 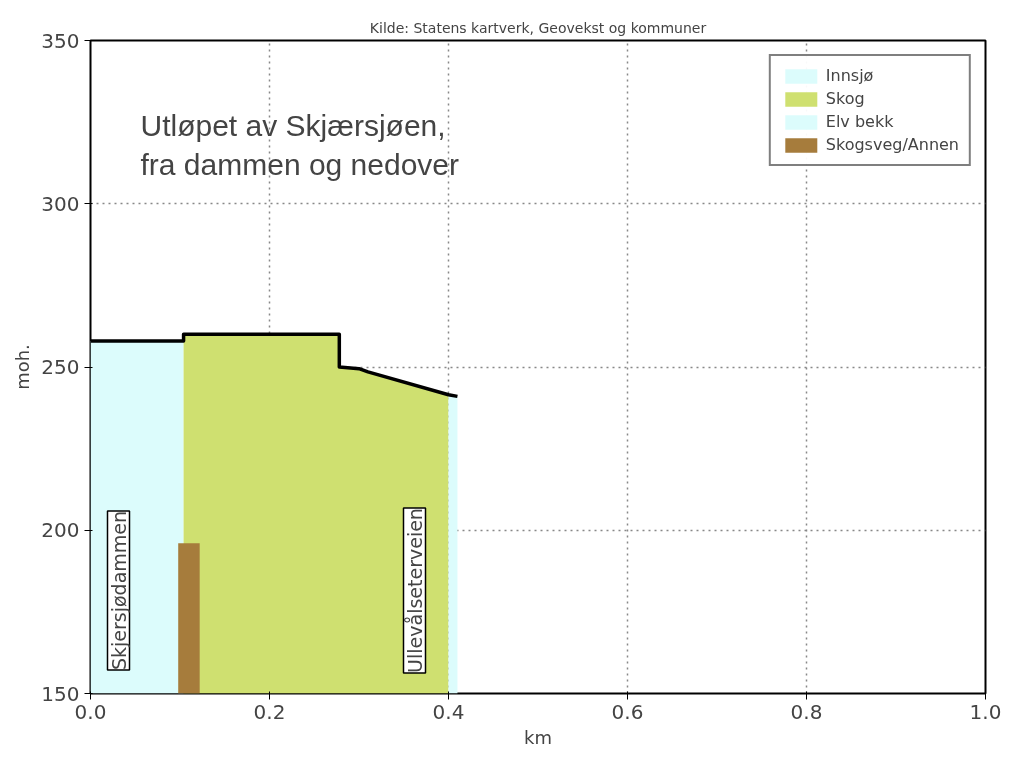 What do you see at coordinates (985, 711) in the screenshot?
I see `x-tick-label: 1.0` at bounding box center [985, 711].